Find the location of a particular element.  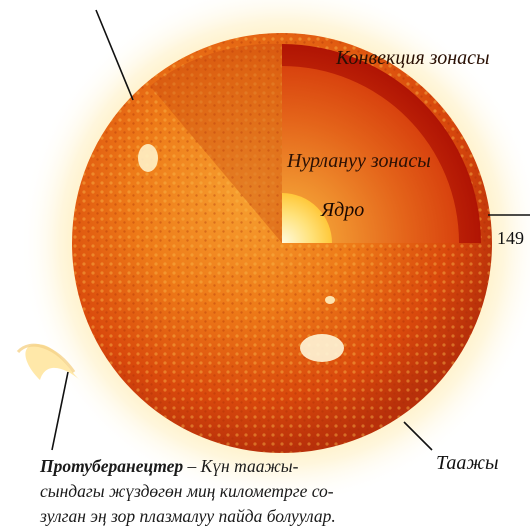

pointer-line-corona is located at coordinates (418, 436).